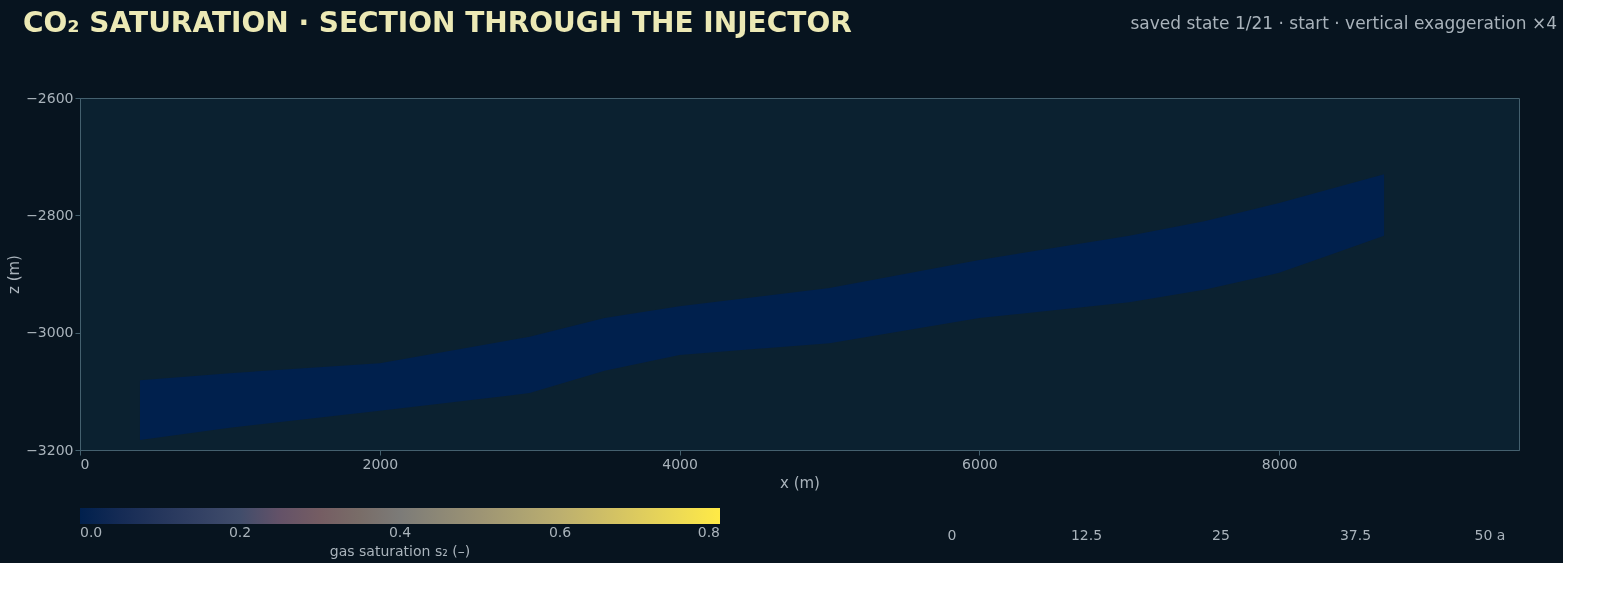  What do you see at coordinates (980, 463) in the screenshot?
I see `x-tick-label: 6000` at bounding box center [980, 463].